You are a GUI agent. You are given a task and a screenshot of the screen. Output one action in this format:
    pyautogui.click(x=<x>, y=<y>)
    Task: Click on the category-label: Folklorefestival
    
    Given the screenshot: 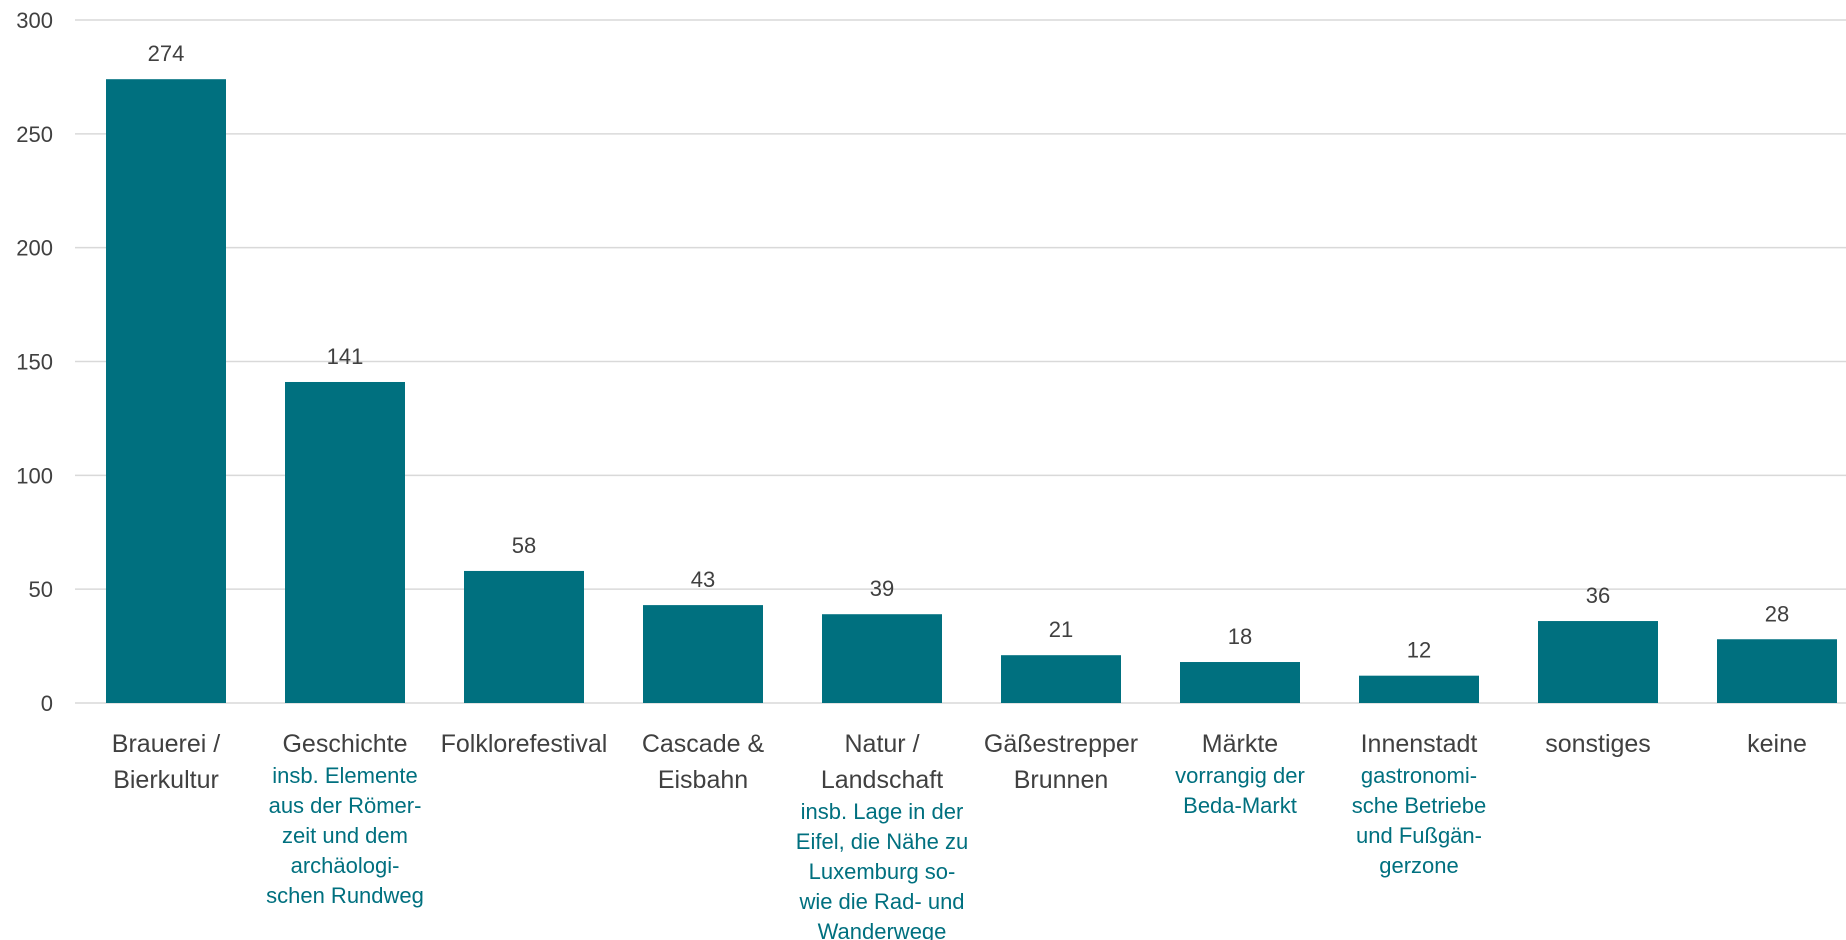 What is the action you would take?
    pyautogui.click(x=524, y=744)
    